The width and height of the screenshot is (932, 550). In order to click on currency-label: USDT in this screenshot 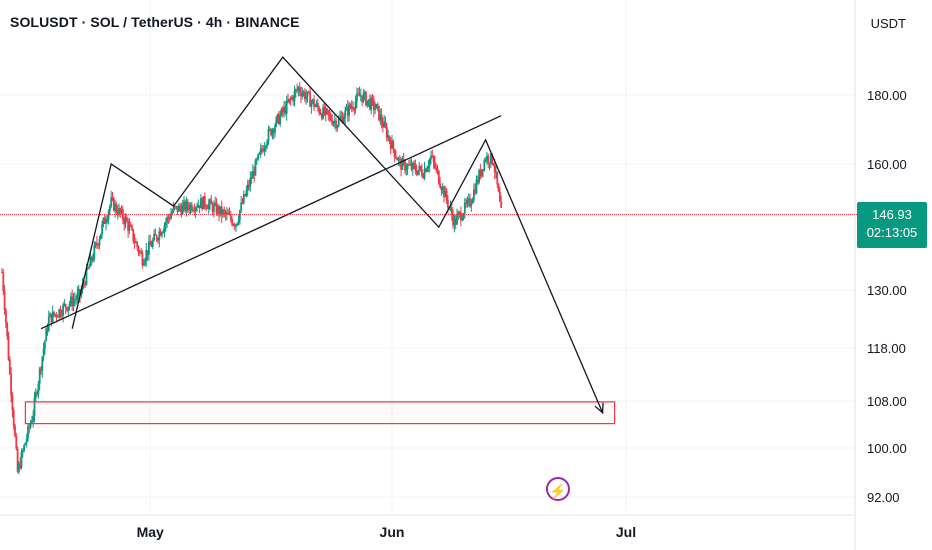, I will do `click(888, 23)`.